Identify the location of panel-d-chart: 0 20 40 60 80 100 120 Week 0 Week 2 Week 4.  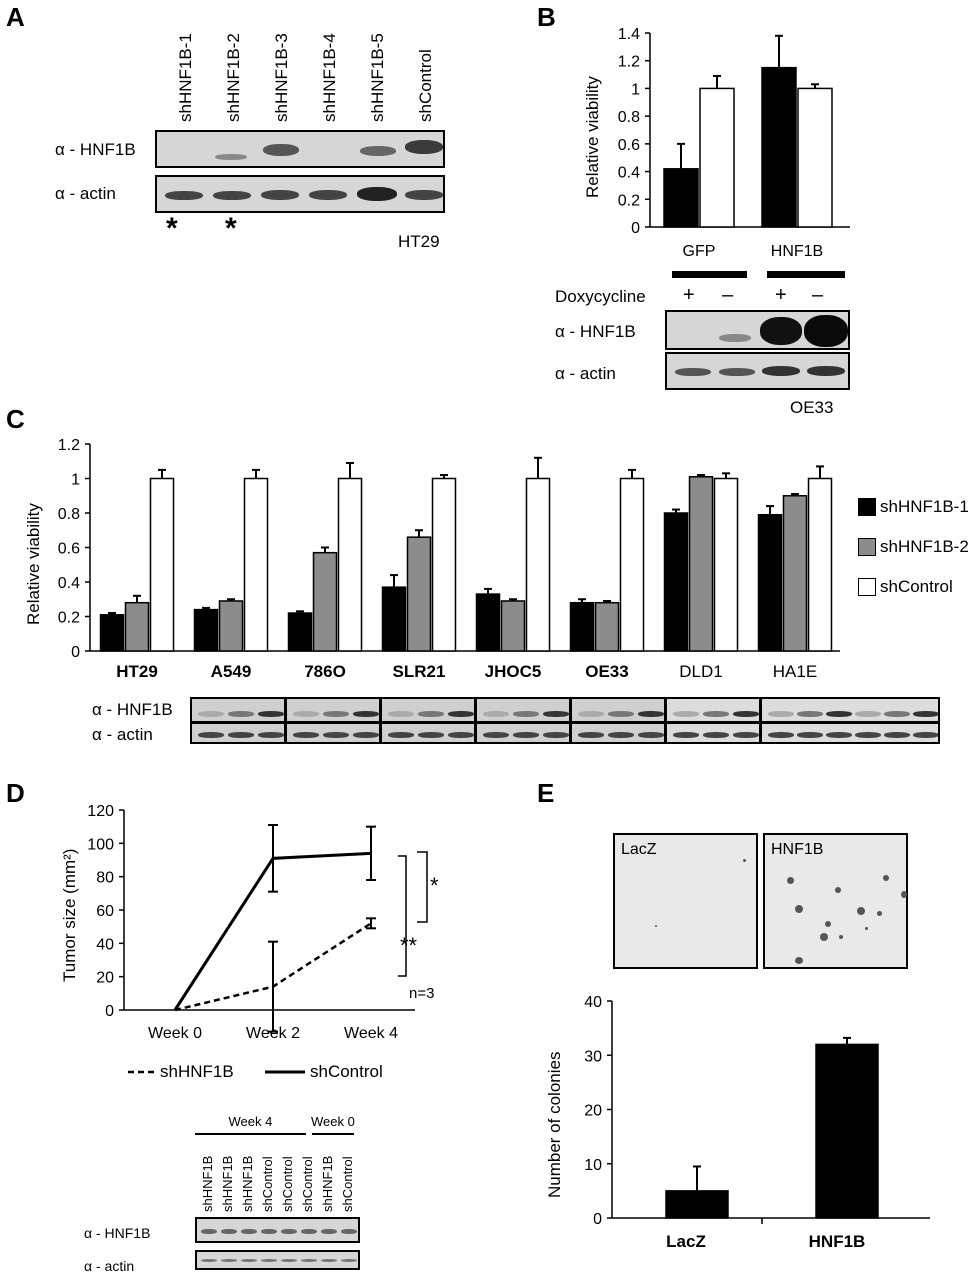
(257, 922).